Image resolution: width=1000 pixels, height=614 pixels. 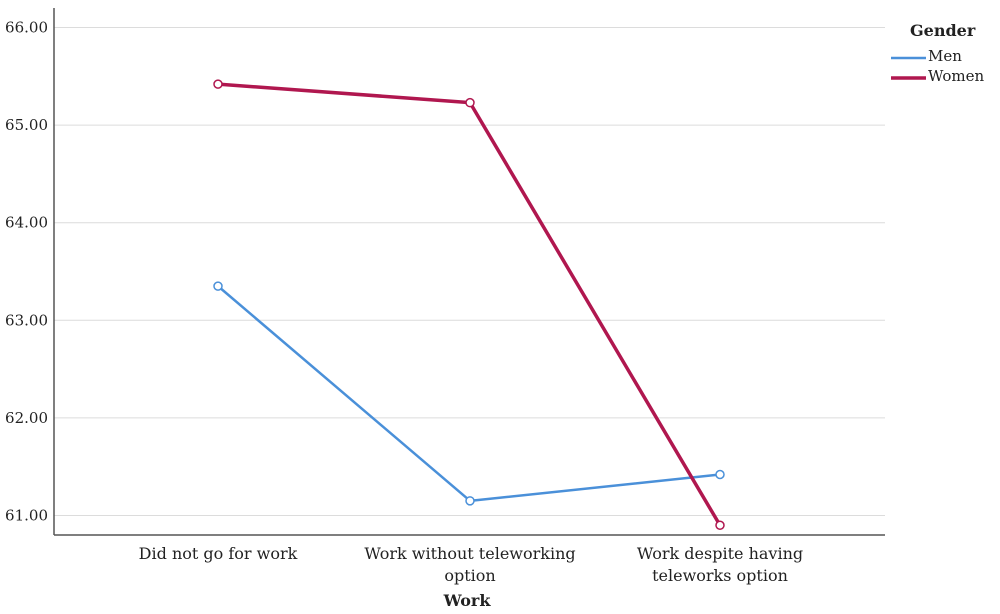 What do you see at coordinates (945, 56) in the screenshot?
I see `legend-label-men: Men` at bounding box center [945, 56].